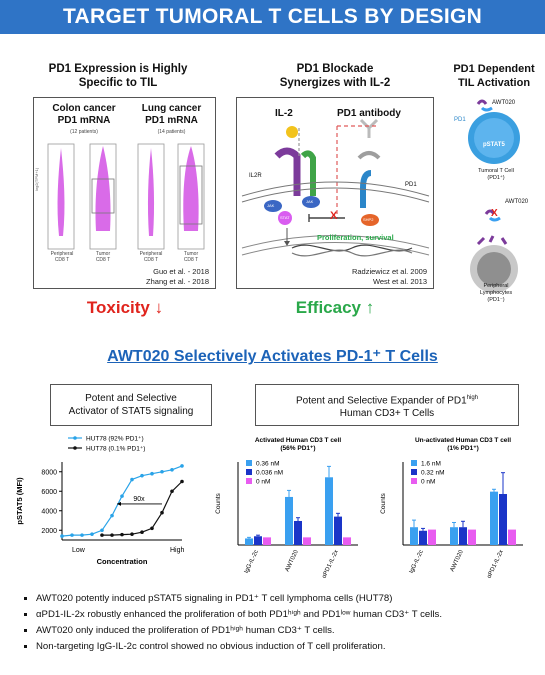  Describe the element at coordinates (131, 398) in the screenshot. I see `stat5-box-line1: Potent and Selective` at that location.